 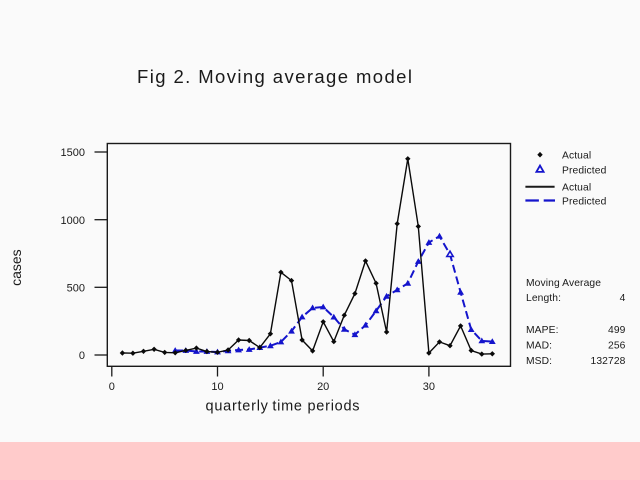 What do you see at coordinates (542, 330) in the screenshot?
I see `svg-text: MAPE:` at bounding box center [542, 330].